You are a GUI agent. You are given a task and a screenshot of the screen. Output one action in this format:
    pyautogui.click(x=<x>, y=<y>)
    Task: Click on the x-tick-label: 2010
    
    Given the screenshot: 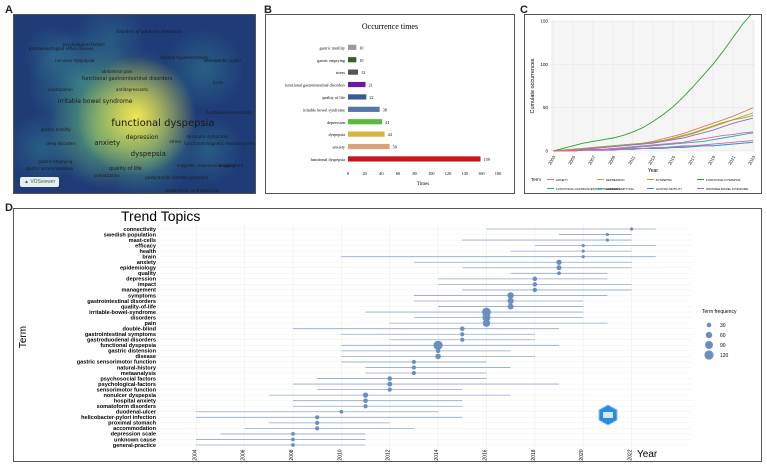 What is the action you would take?
    pyautogui.click(x=340, y=454)
    